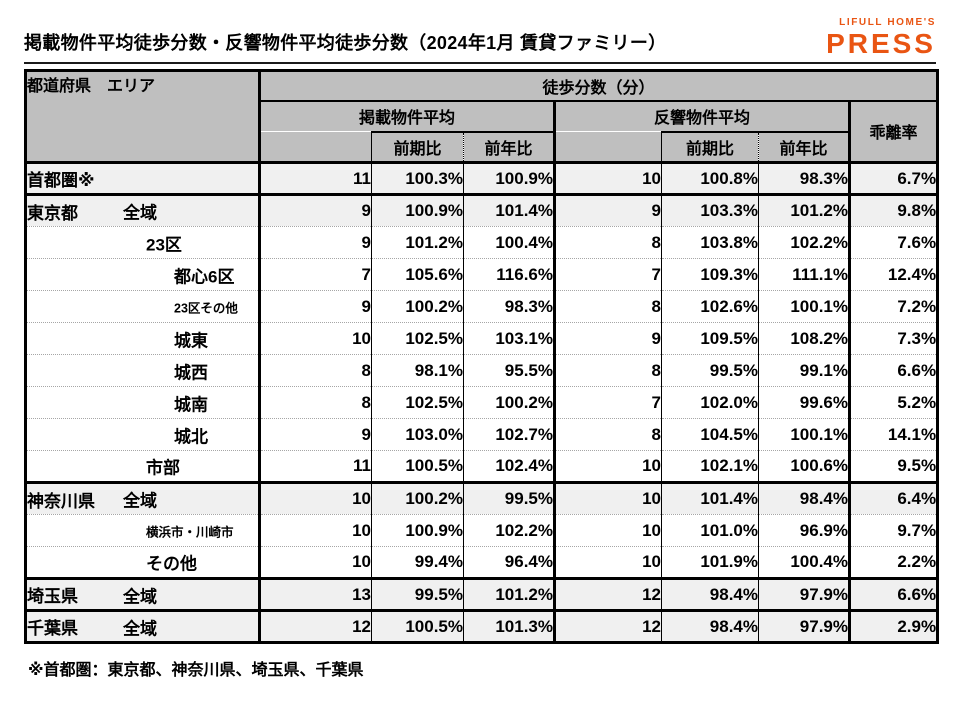 The height and width of the screenshot is (720, 960). Describe the element at coordinates (804, 274) in the screenshot. I see `response-prev-year-value: 111.1%` at that location.